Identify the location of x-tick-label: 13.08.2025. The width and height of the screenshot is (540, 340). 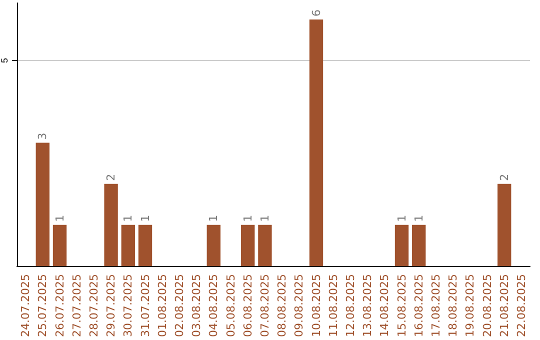
(367, 306).